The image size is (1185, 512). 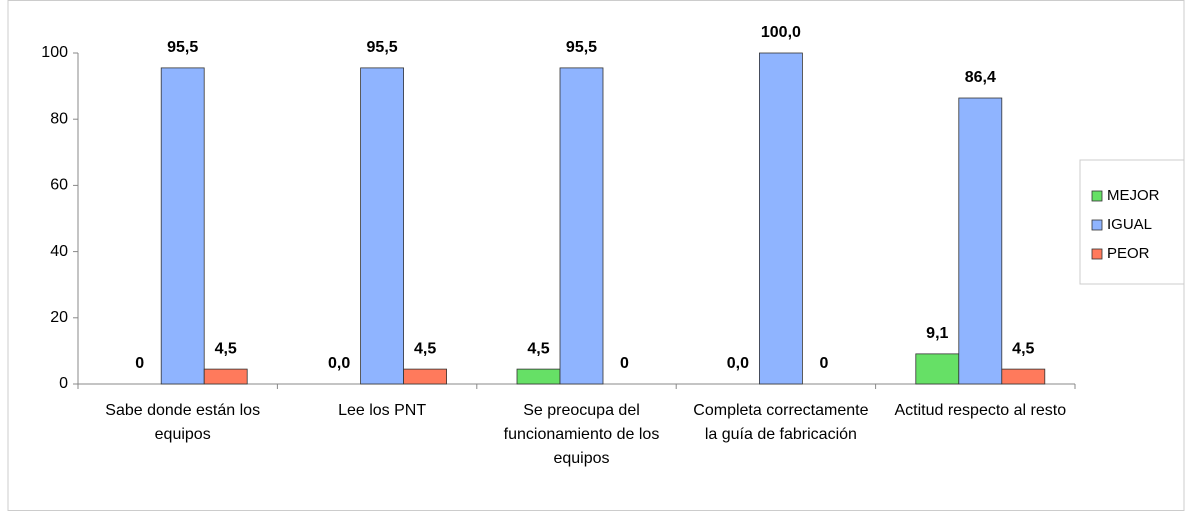 What do you see at coordinates (781, 32) in the screenshot?
I see `data-label: 100,0` at bounding box center [781, 32].